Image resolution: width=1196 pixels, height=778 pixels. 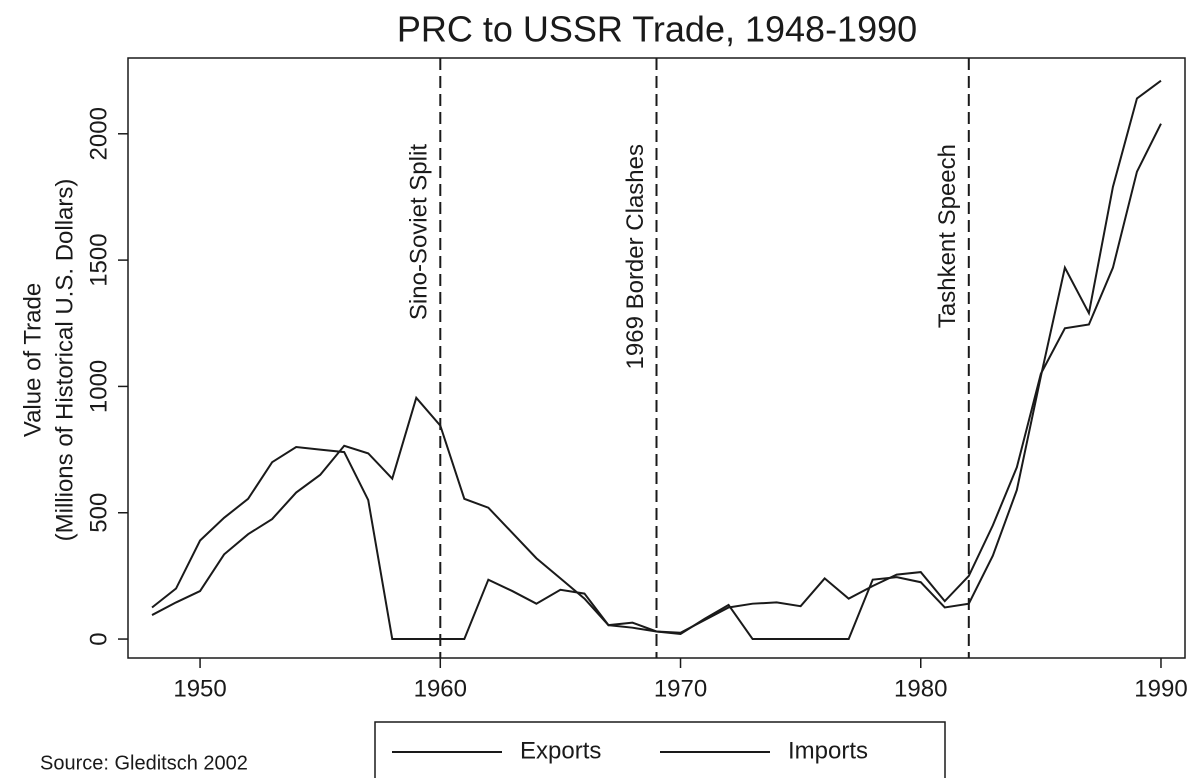 I want to click on x-tick-label: 1950, so click(x=199, y=688).